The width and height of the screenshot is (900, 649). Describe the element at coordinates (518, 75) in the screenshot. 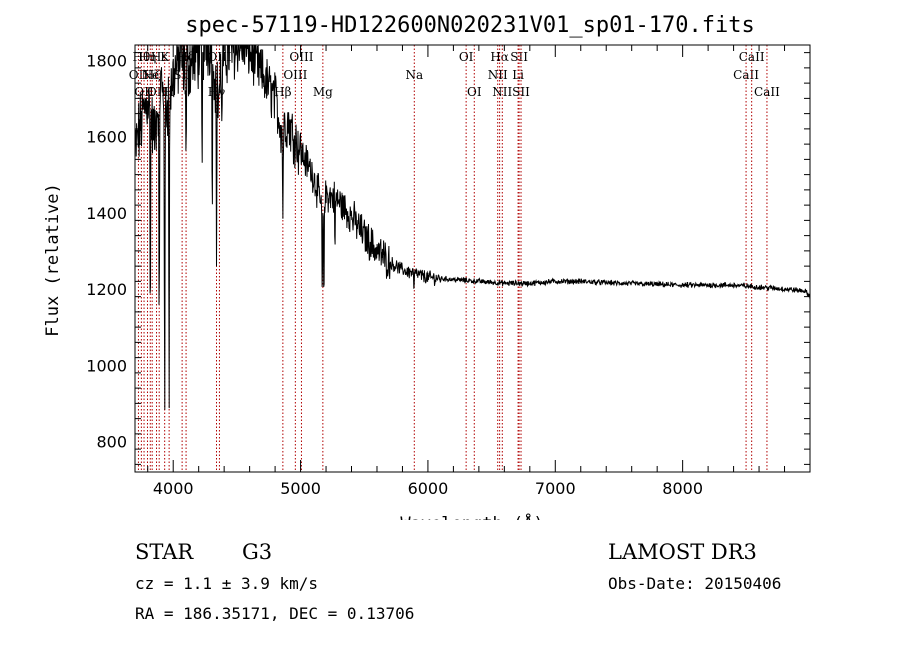

I see `line-marker-label-24: Li` at that location.